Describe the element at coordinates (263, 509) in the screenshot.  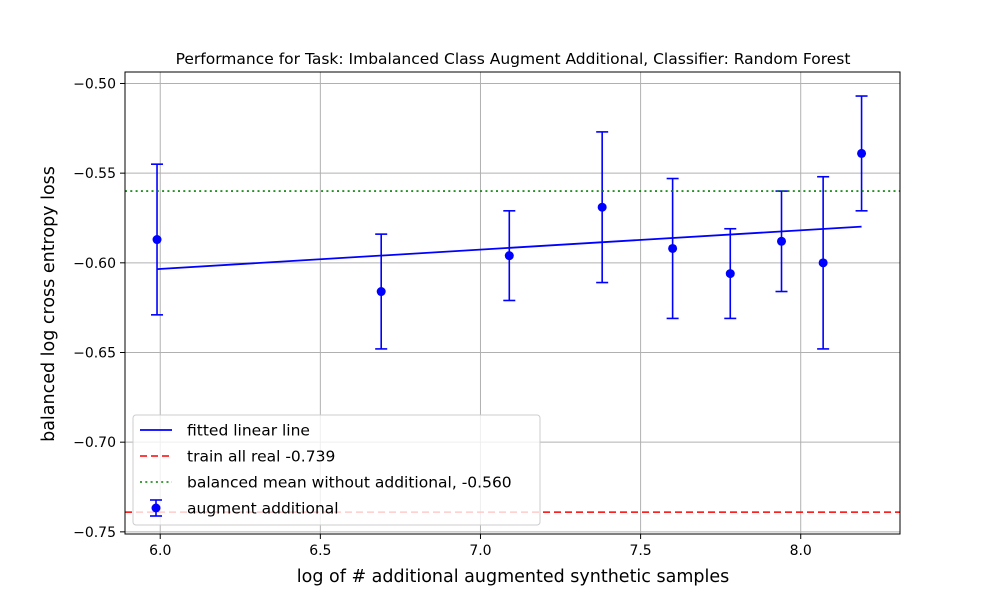
I see `legend-label: augment additional` at that location.